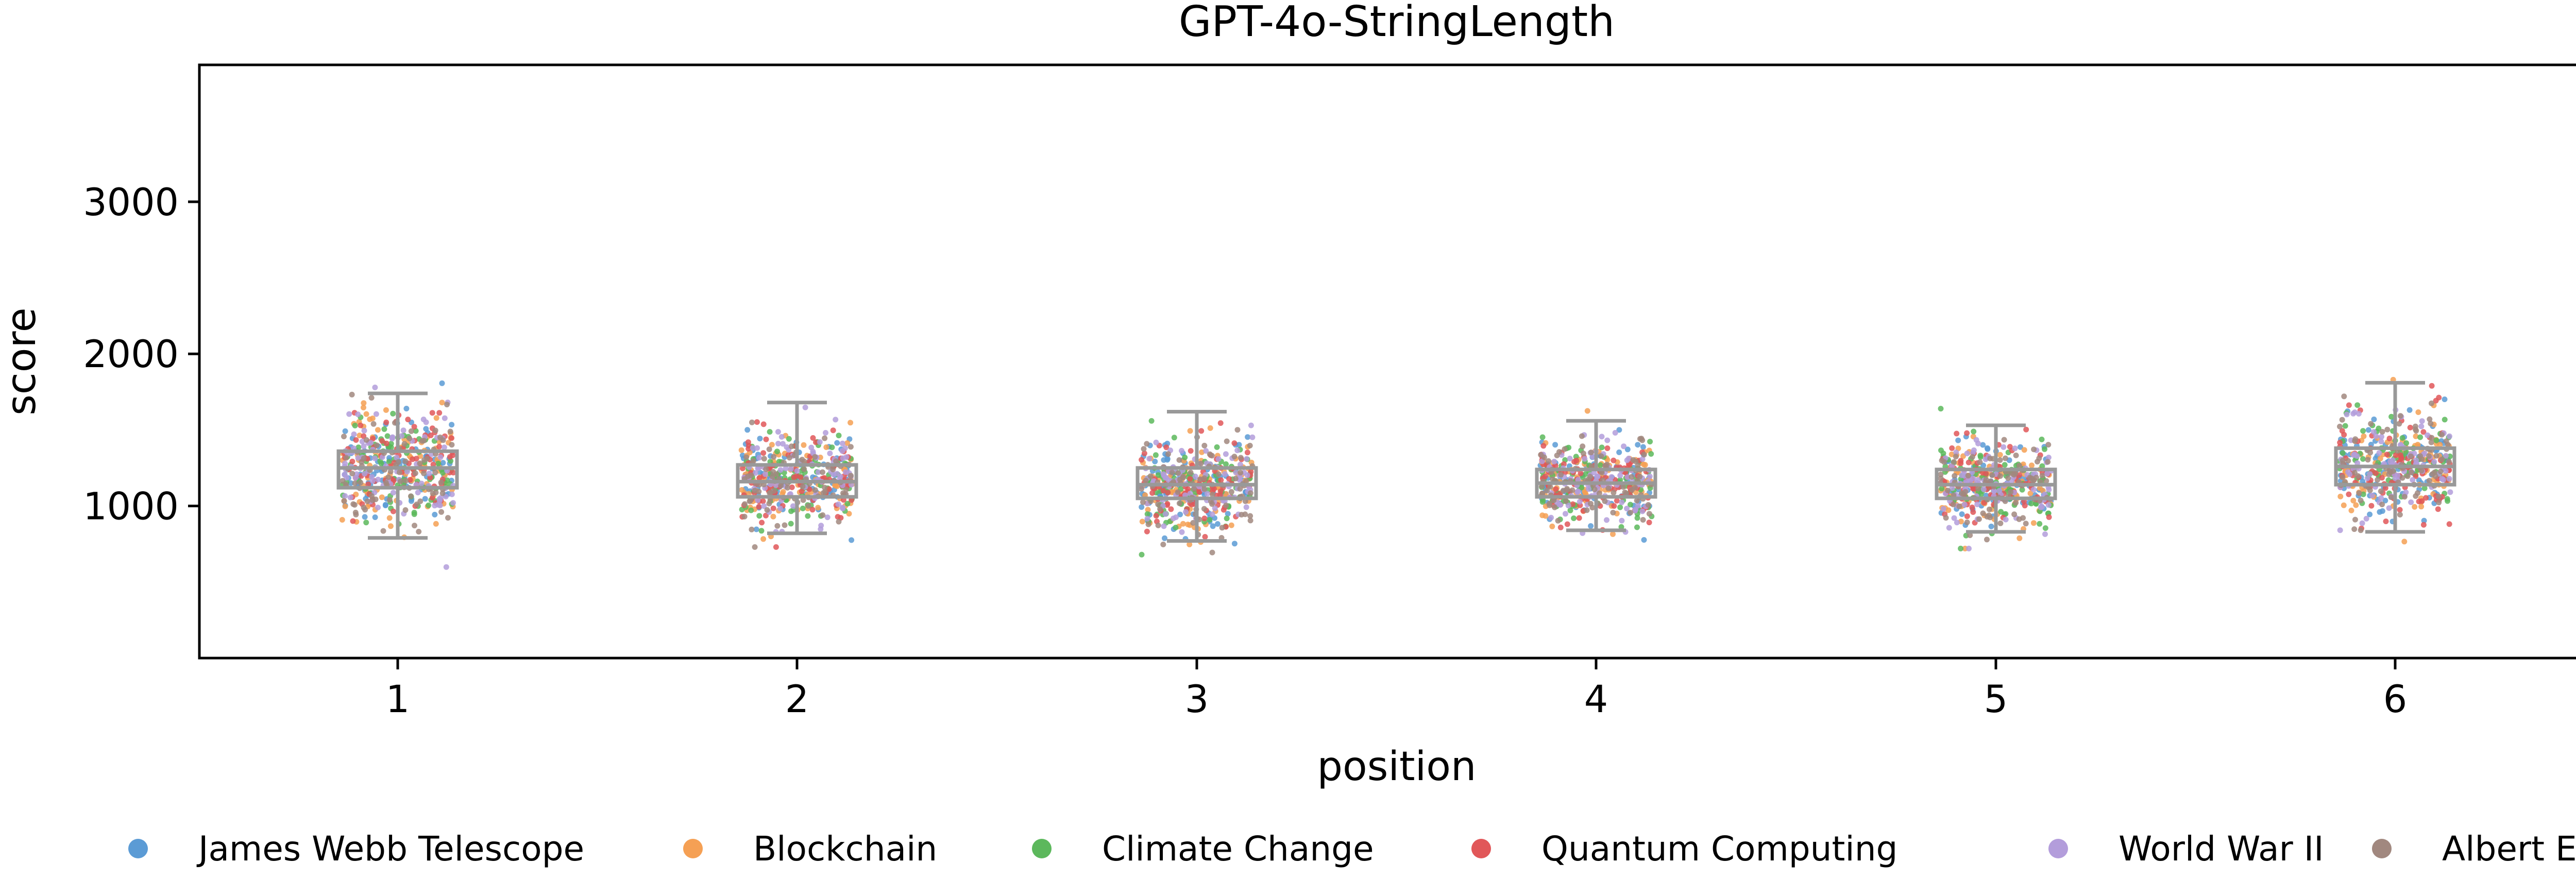 The width and height of the screenshot is (2576, 880). I want to click on legend-label: James Webb Telescope, so click(390, 849).